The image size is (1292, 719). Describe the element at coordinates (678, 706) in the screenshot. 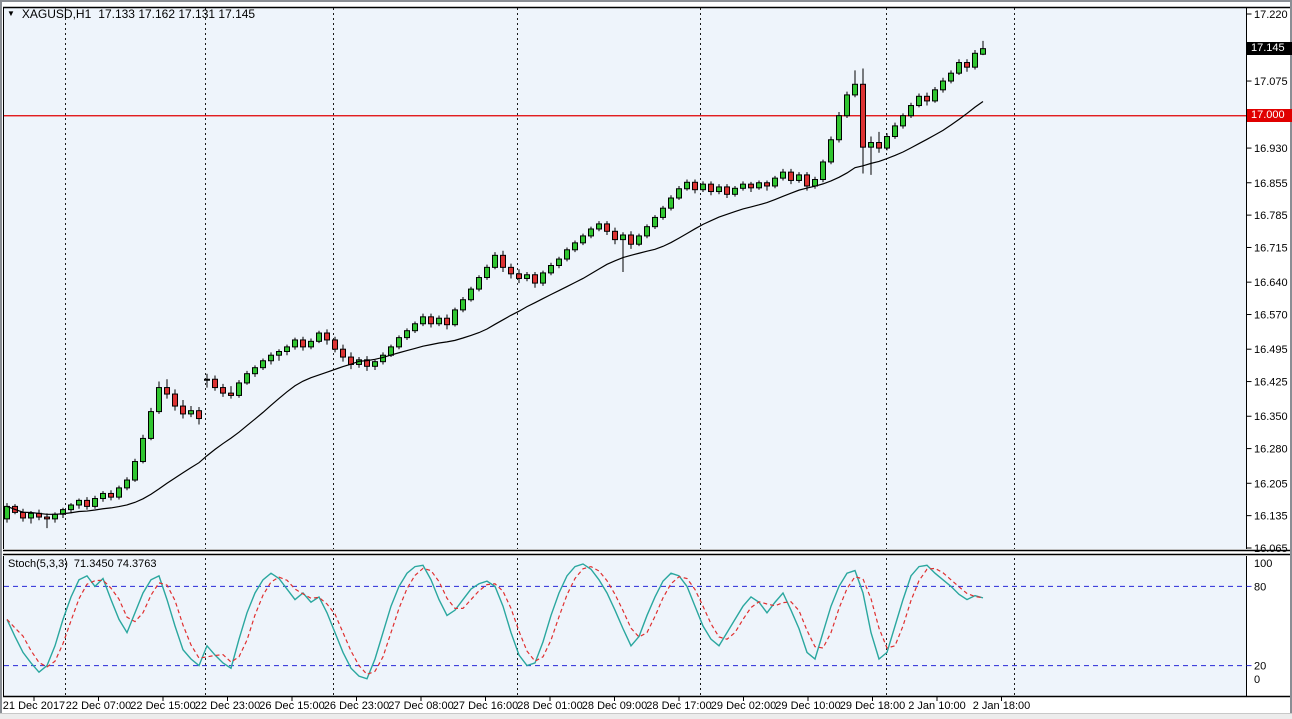

I see `time-tick-label: 28 Dec 17:00` at that location.